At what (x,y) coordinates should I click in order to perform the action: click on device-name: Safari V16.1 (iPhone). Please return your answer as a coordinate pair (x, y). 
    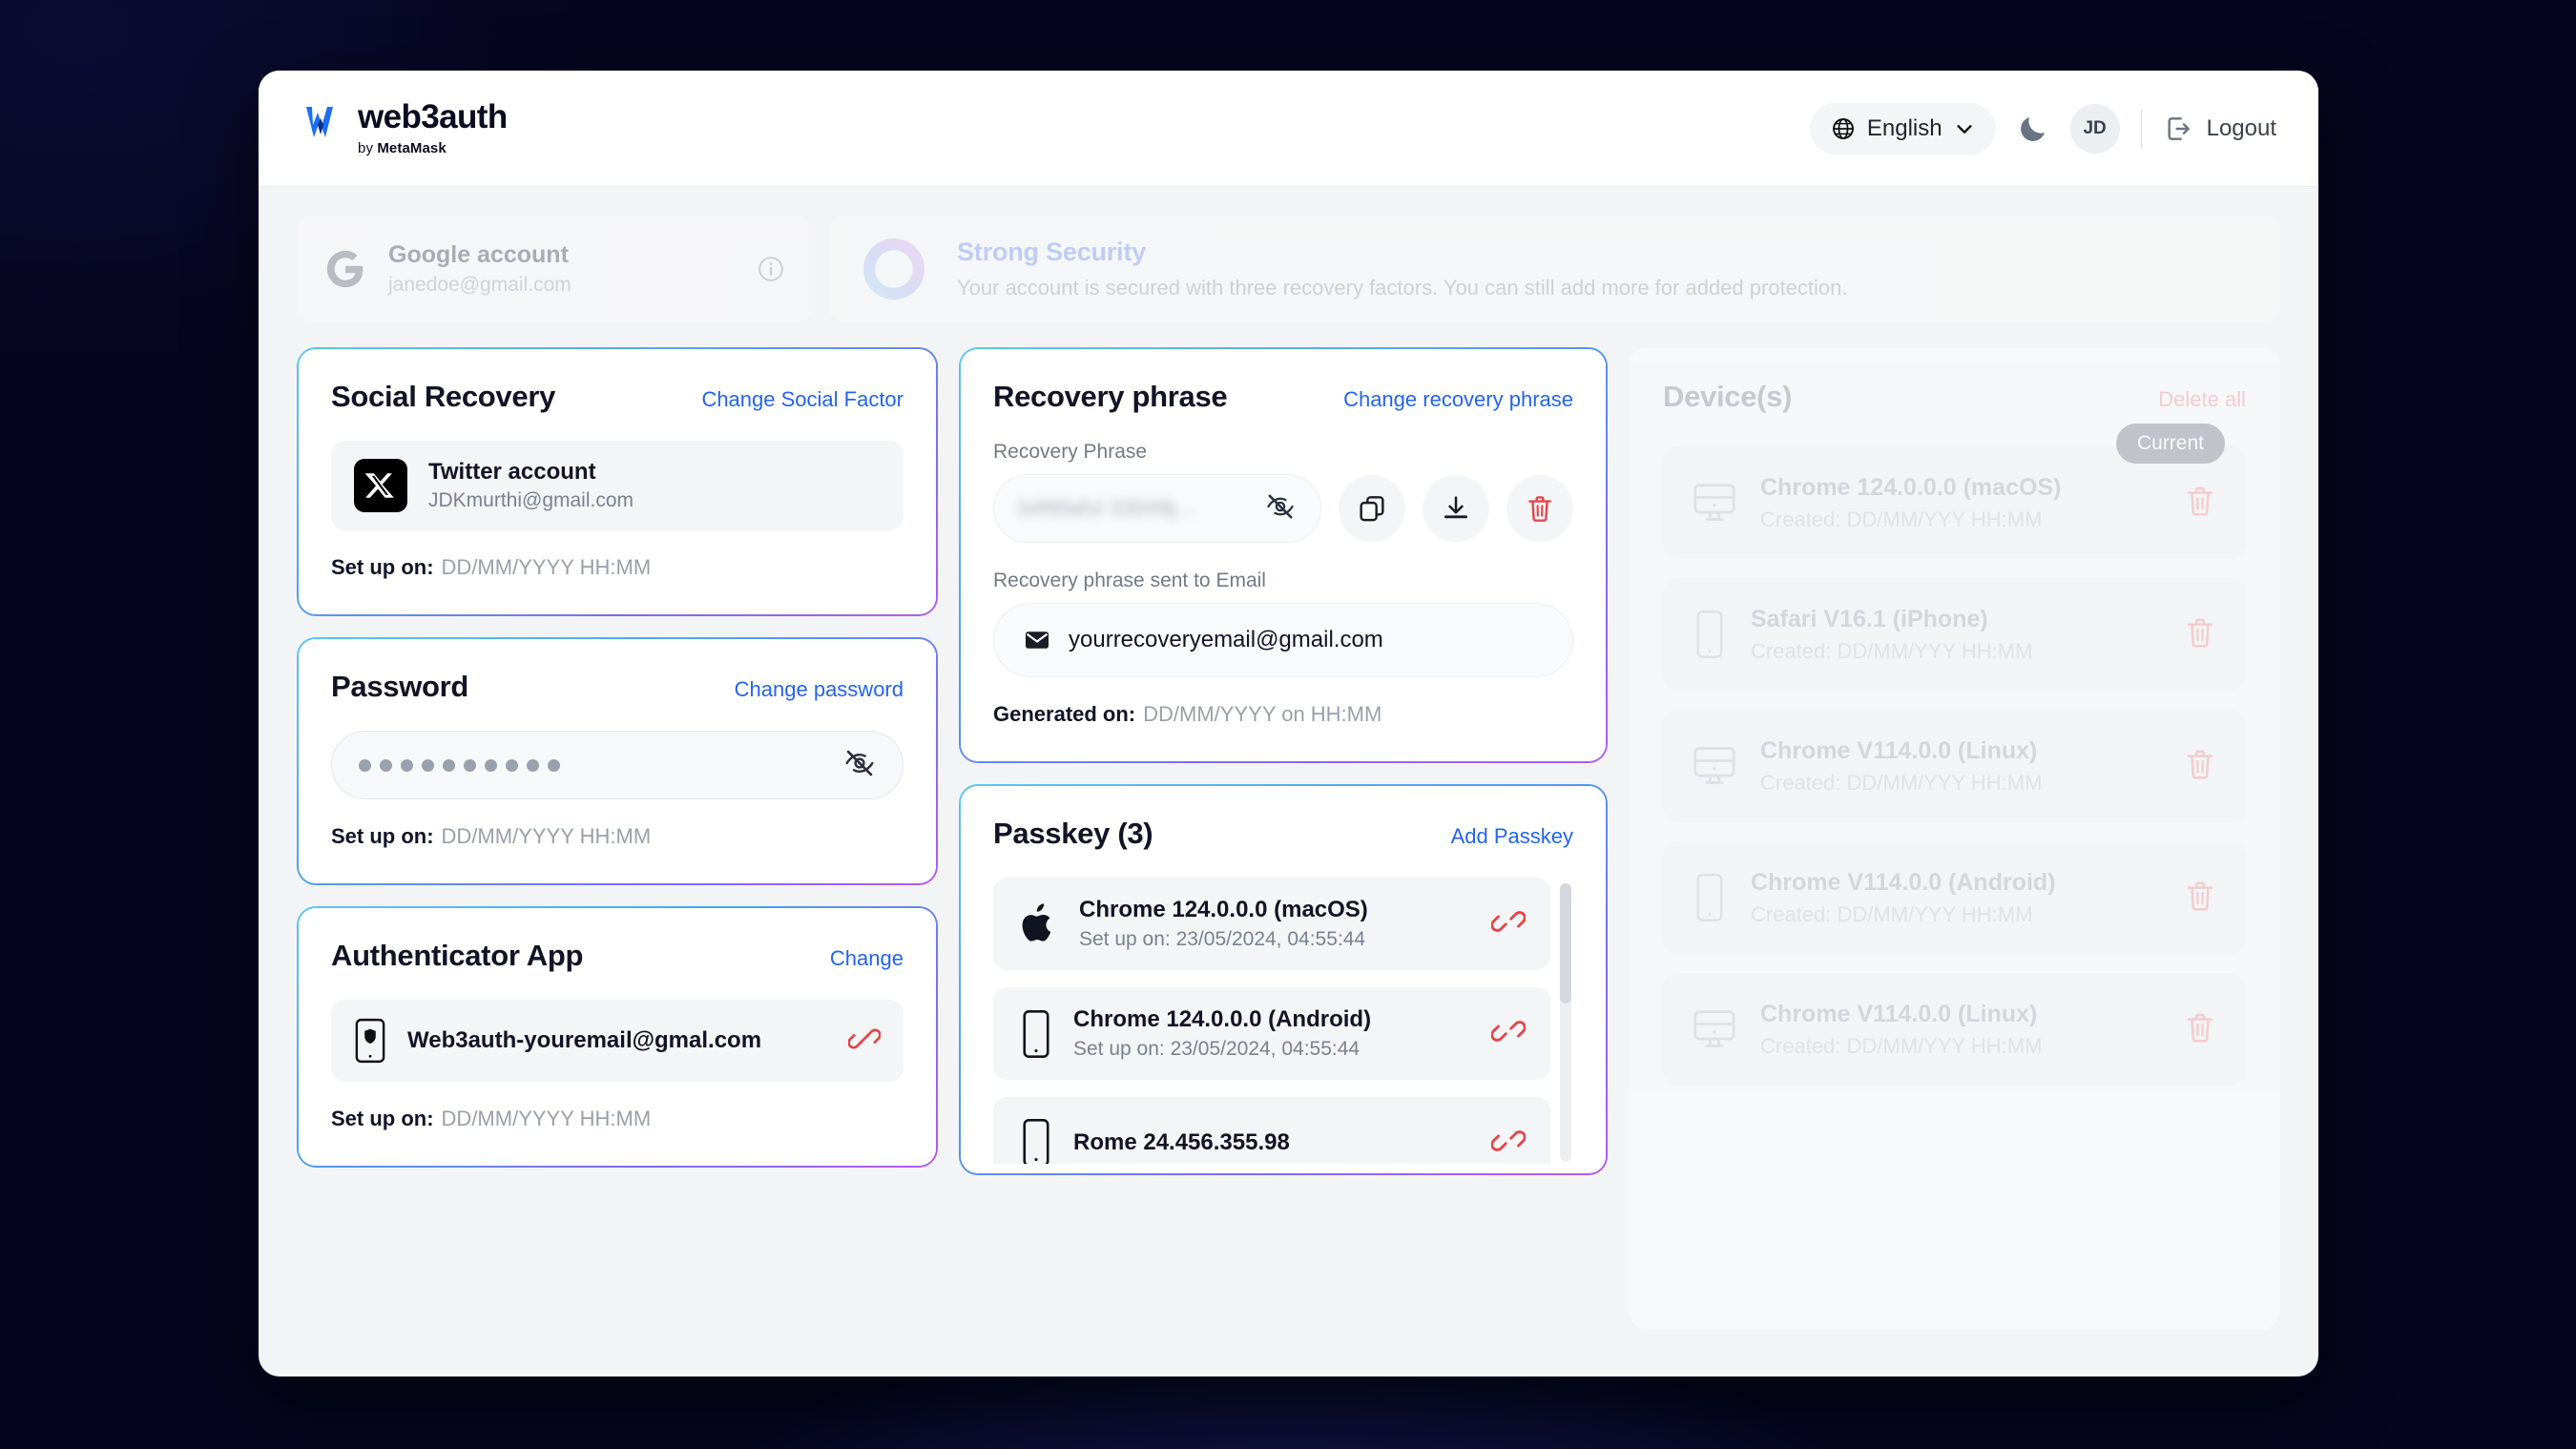
    Looking at the image, I should click on (1869, 618).